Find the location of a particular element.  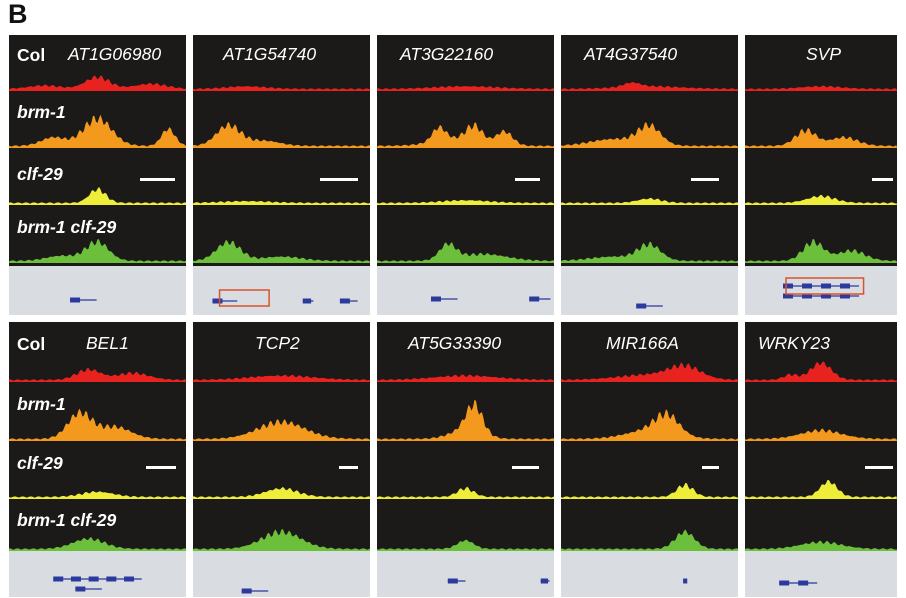

browser-panel: SVP is located at coordinates (821, 175).